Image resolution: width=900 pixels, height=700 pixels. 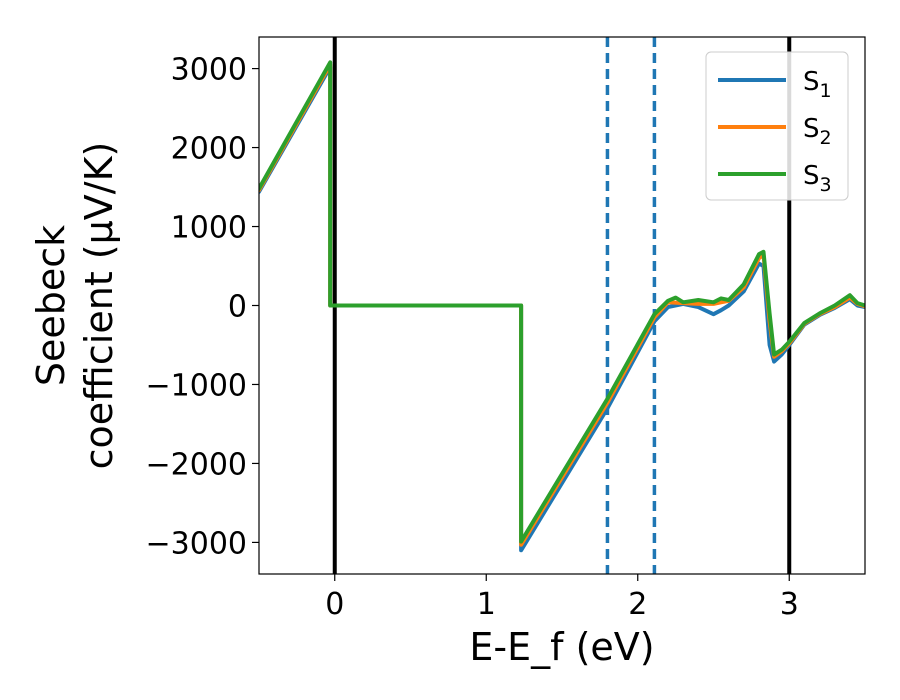 I want to click on y-tick-label: 3000, so click(x=209, y=70).